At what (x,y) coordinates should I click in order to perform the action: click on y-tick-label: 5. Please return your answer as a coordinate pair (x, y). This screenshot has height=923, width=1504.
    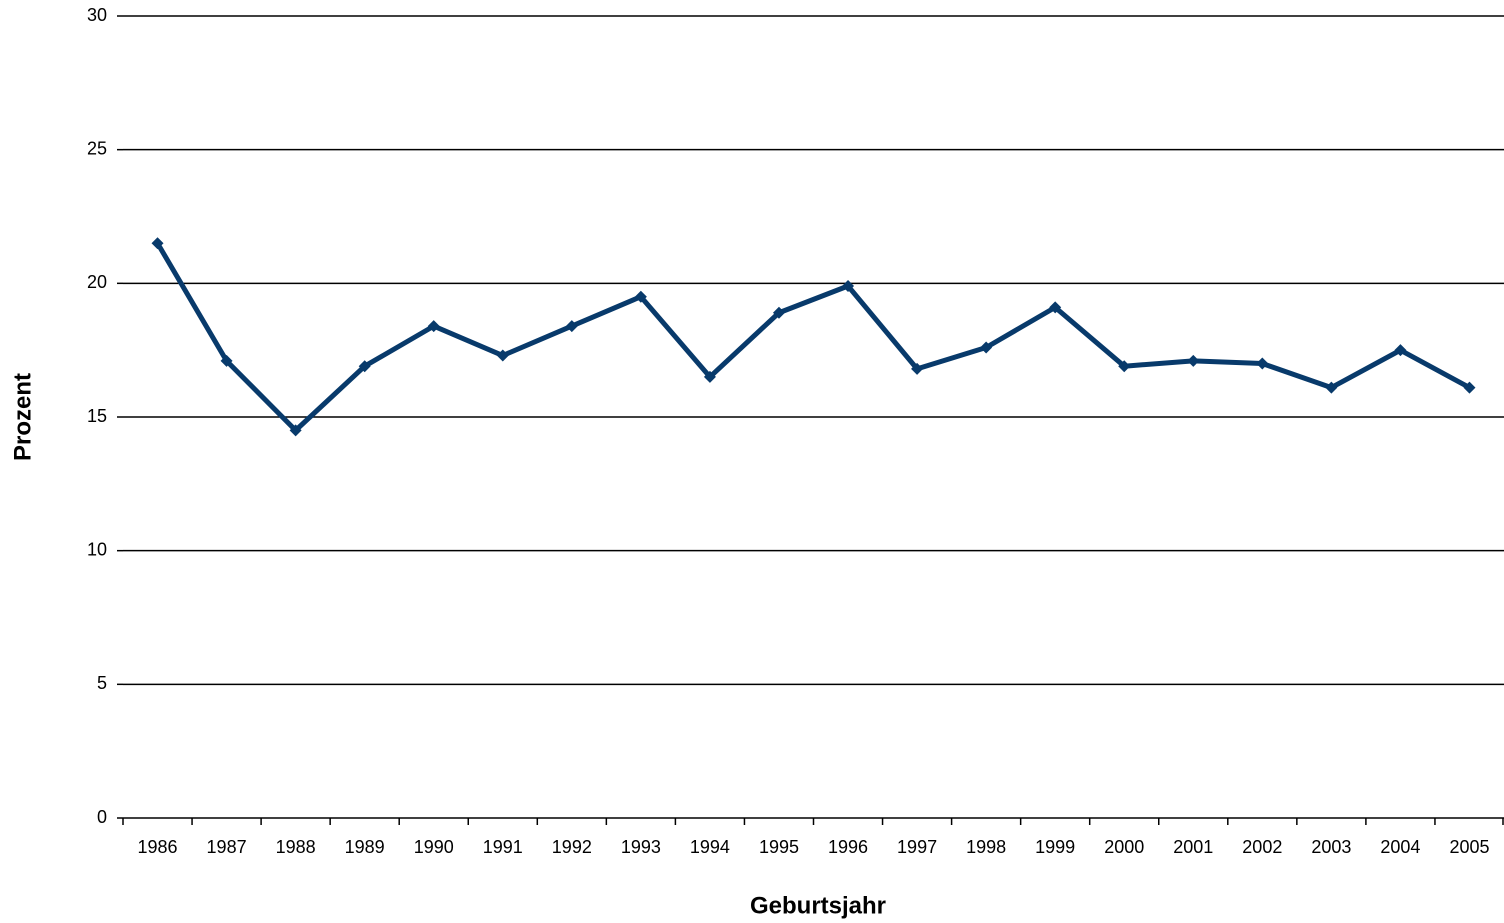
    Looking at the image, I should click on (102, 683).